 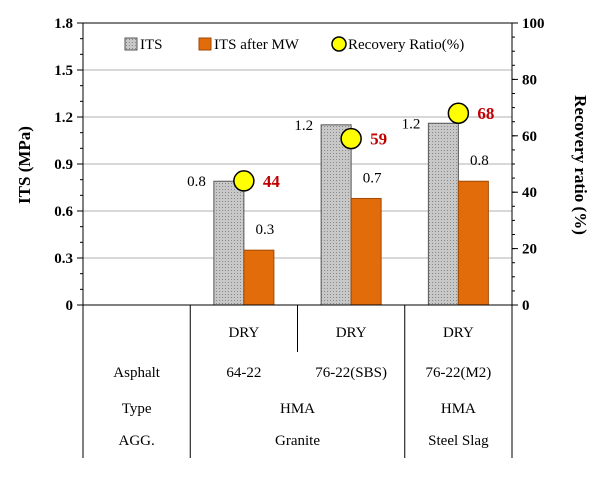 I want to click on legend-ratio-marker, so click(x=339, y=44).